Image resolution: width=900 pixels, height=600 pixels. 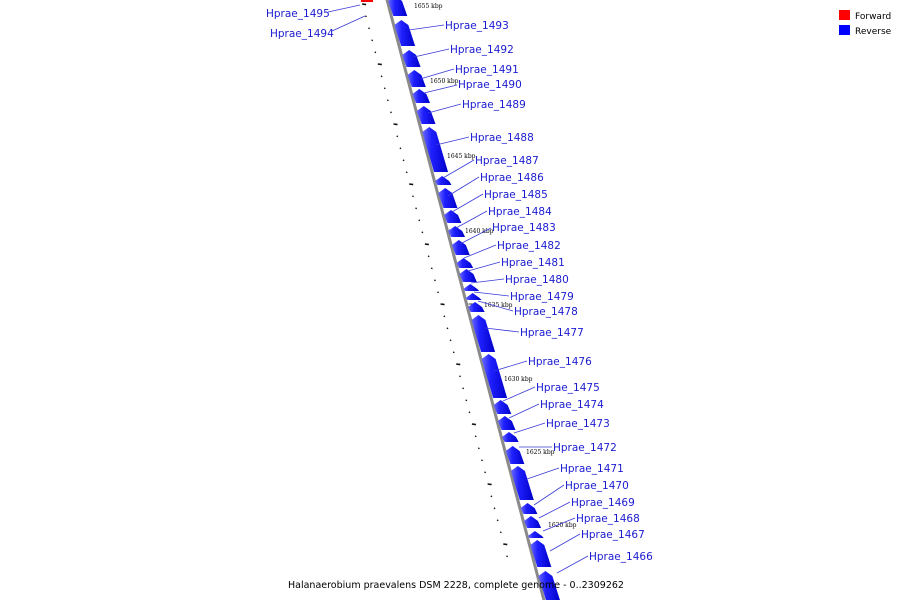 What do you see at coordinates (542, 297) in the screenshot?
I see `gene-label: Hprae_1479` at bounding box center [542, 297].